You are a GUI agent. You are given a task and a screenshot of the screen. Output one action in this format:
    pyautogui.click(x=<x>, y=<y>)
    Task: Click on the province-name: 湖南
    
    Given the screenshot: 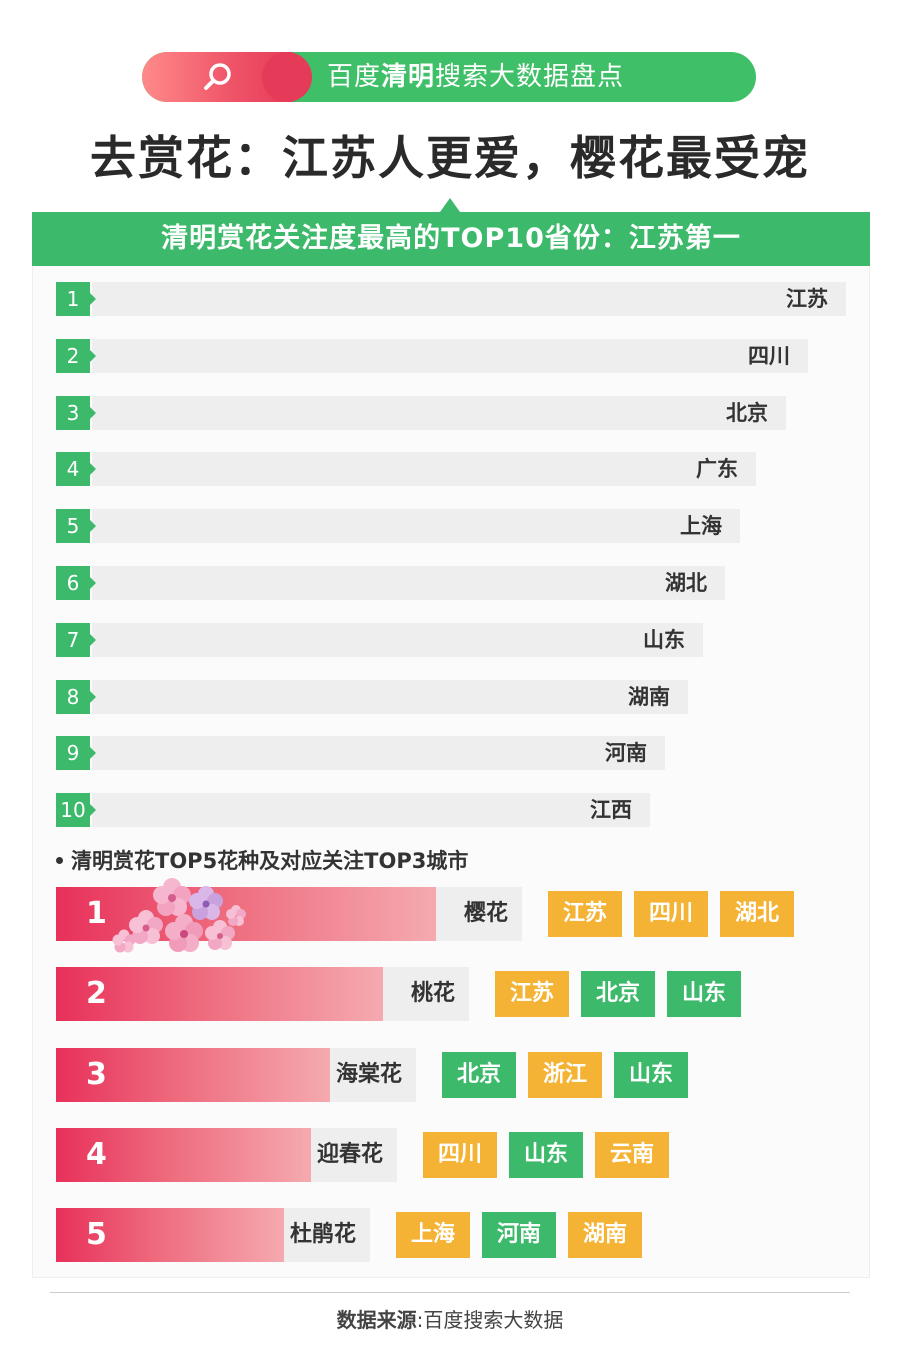 What is the action you would take?
    pyautogui.click(x=649, y=697)
    